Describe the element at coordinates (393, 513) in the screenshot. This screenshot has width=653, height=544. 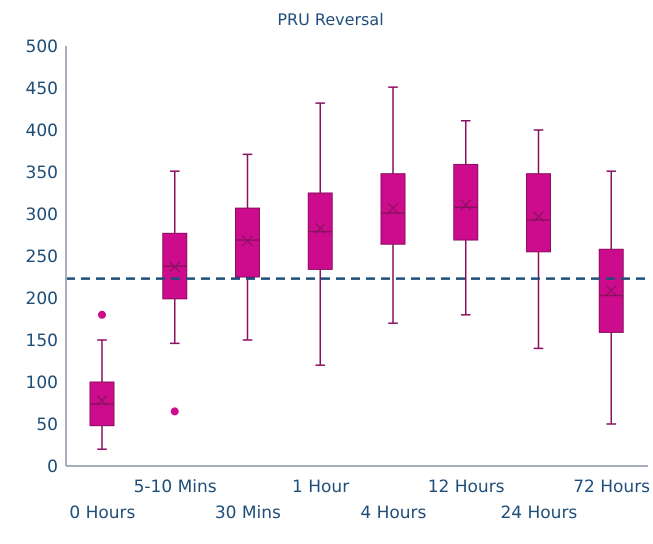
I see `x-tick-label: 4 Hours` at that location.